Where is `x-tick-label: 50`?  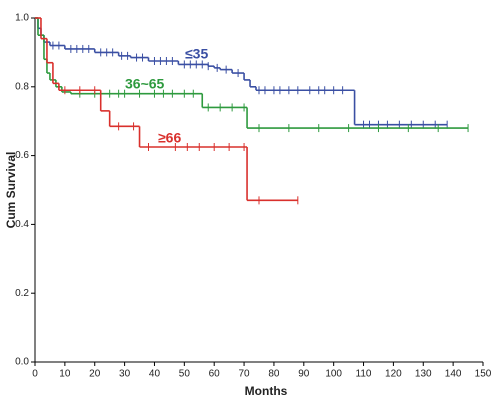 x-tick-label: 50 is located at coordinates (185, 374).